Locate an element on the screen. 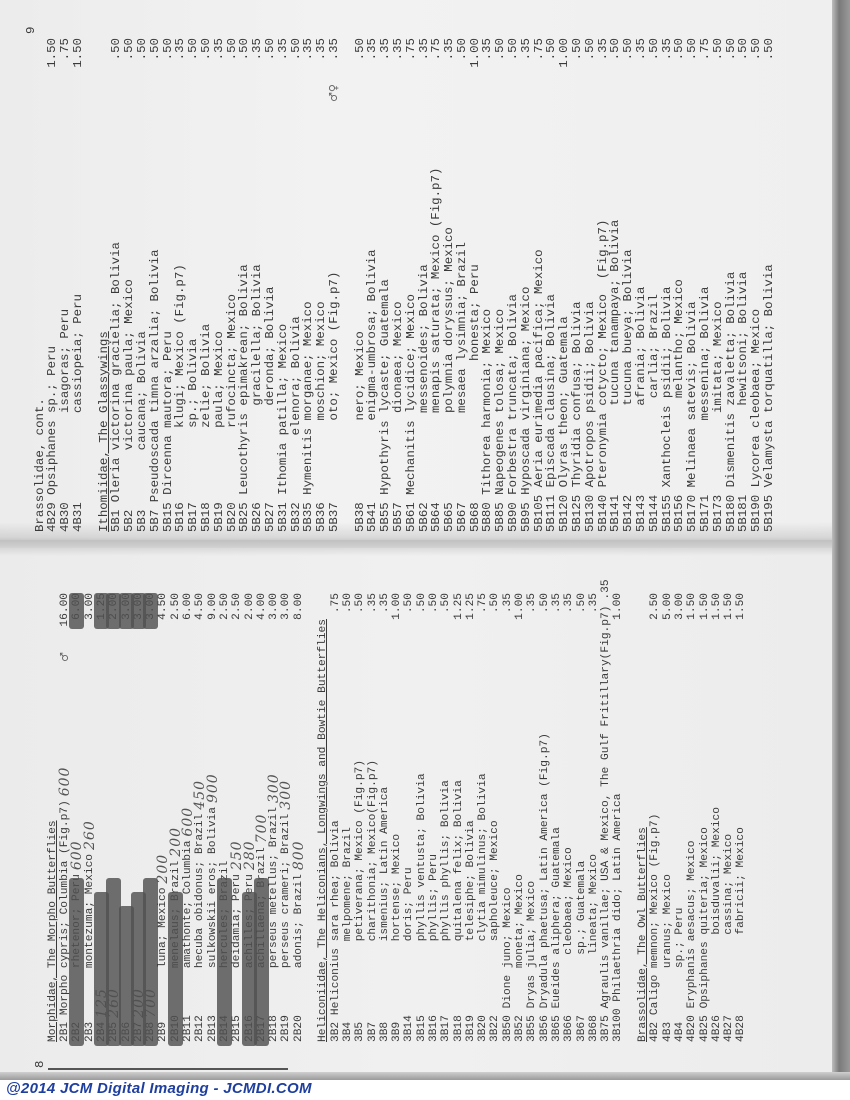 Image resolution: width=850 pixels, height=1100 pixels. species-text: moschion; Mexico is located at coordinates (321, 402).